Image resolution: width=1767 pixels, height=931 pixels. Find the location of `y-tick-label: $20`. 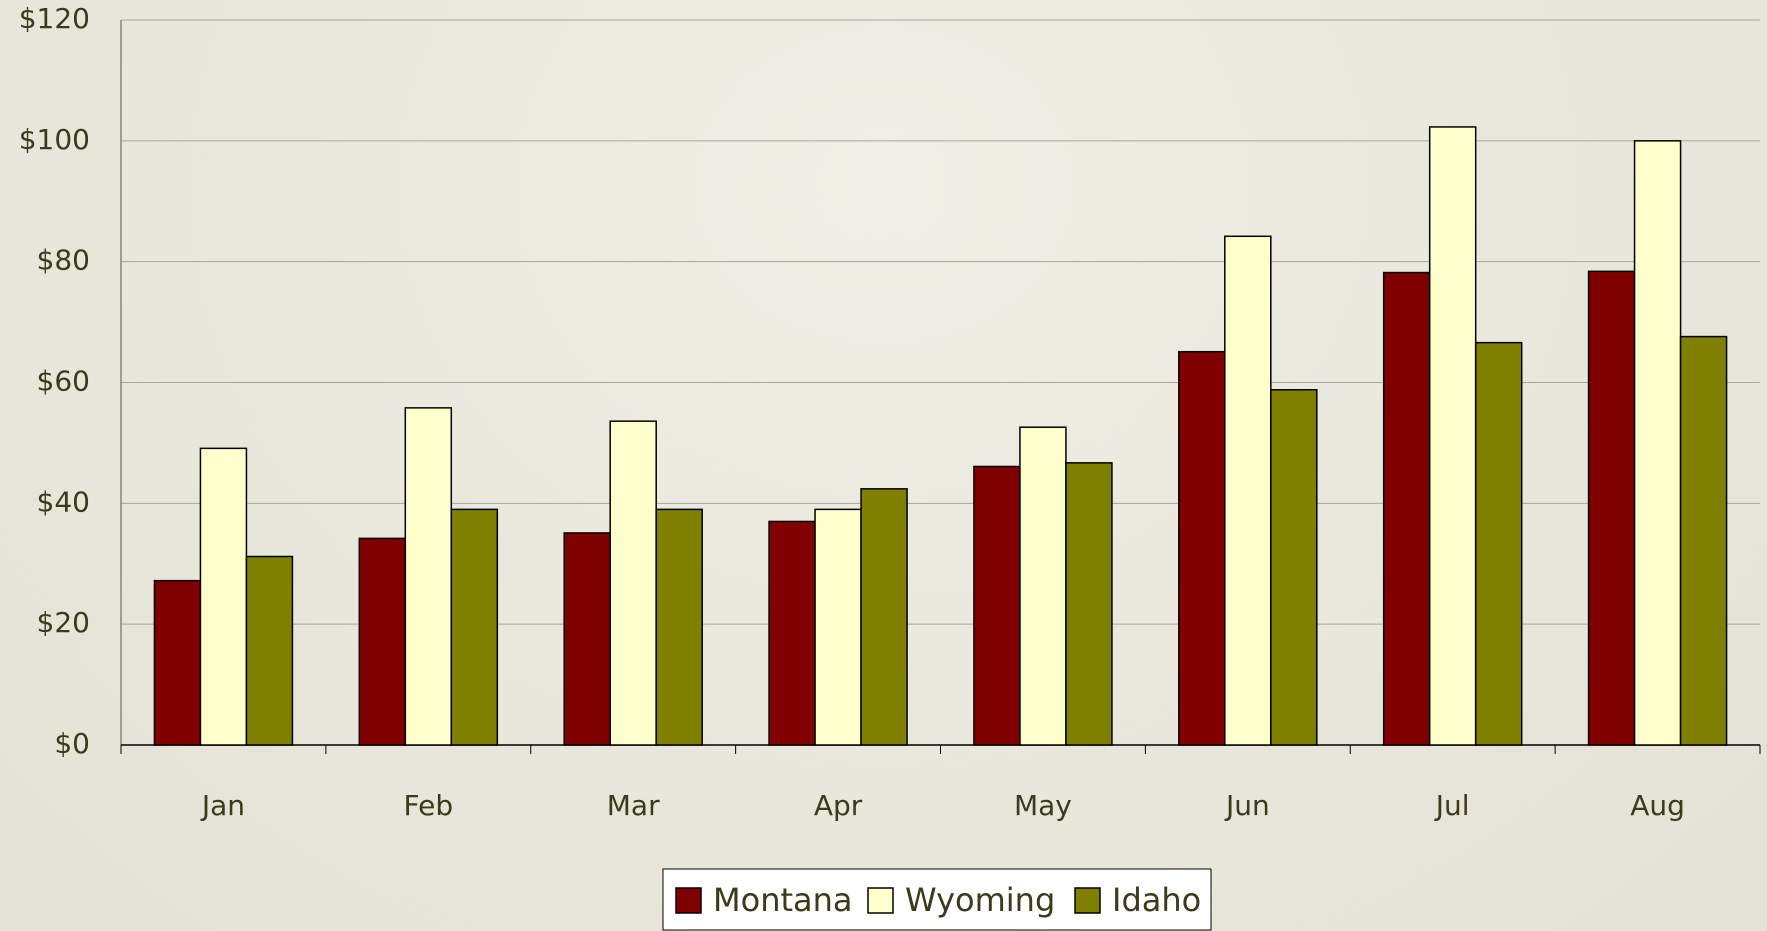

y-tick-label: $20 is located at coordinates (63, 622).